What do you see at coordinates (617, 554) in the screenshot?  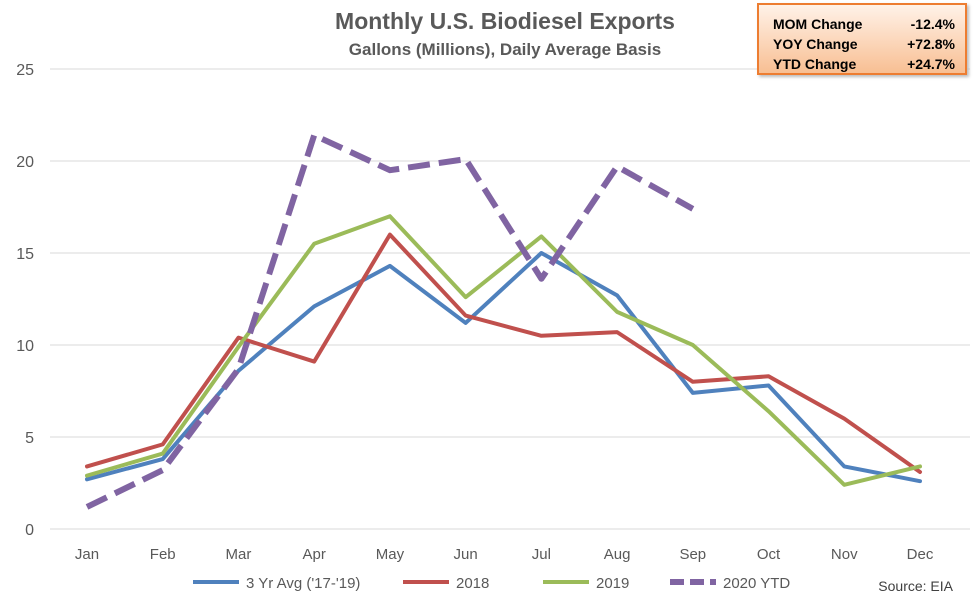 I see `x-tick-label: Aug` at bounding box center [617, 554].